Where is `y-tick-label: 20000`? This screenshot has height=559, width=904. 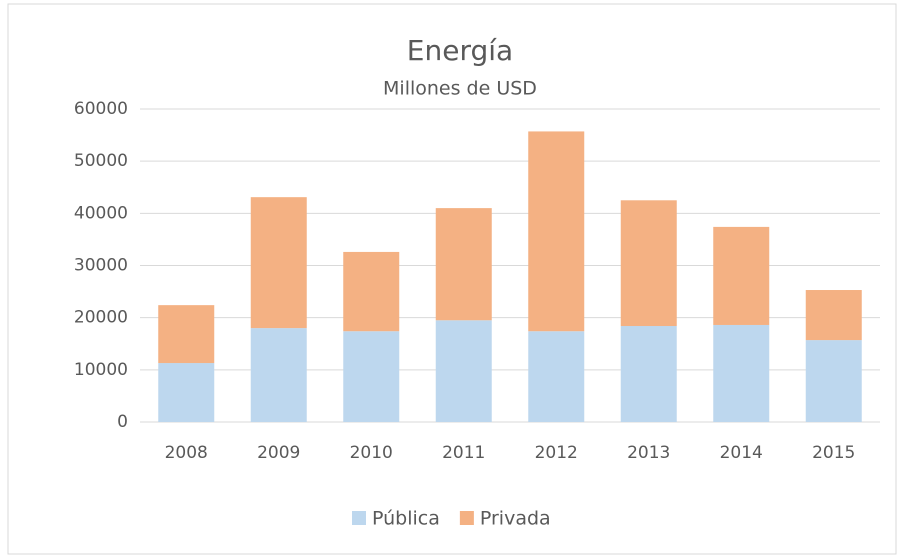 y-tick-label: 20000 is located at coordinates (101, 318).